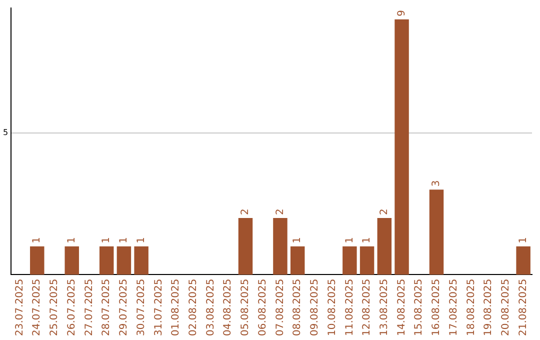 The height and width of the screenshot is (340, 540). Describe the element at coordinates (402, 13) in the screenshot. I see `data-label: 9` at that location.